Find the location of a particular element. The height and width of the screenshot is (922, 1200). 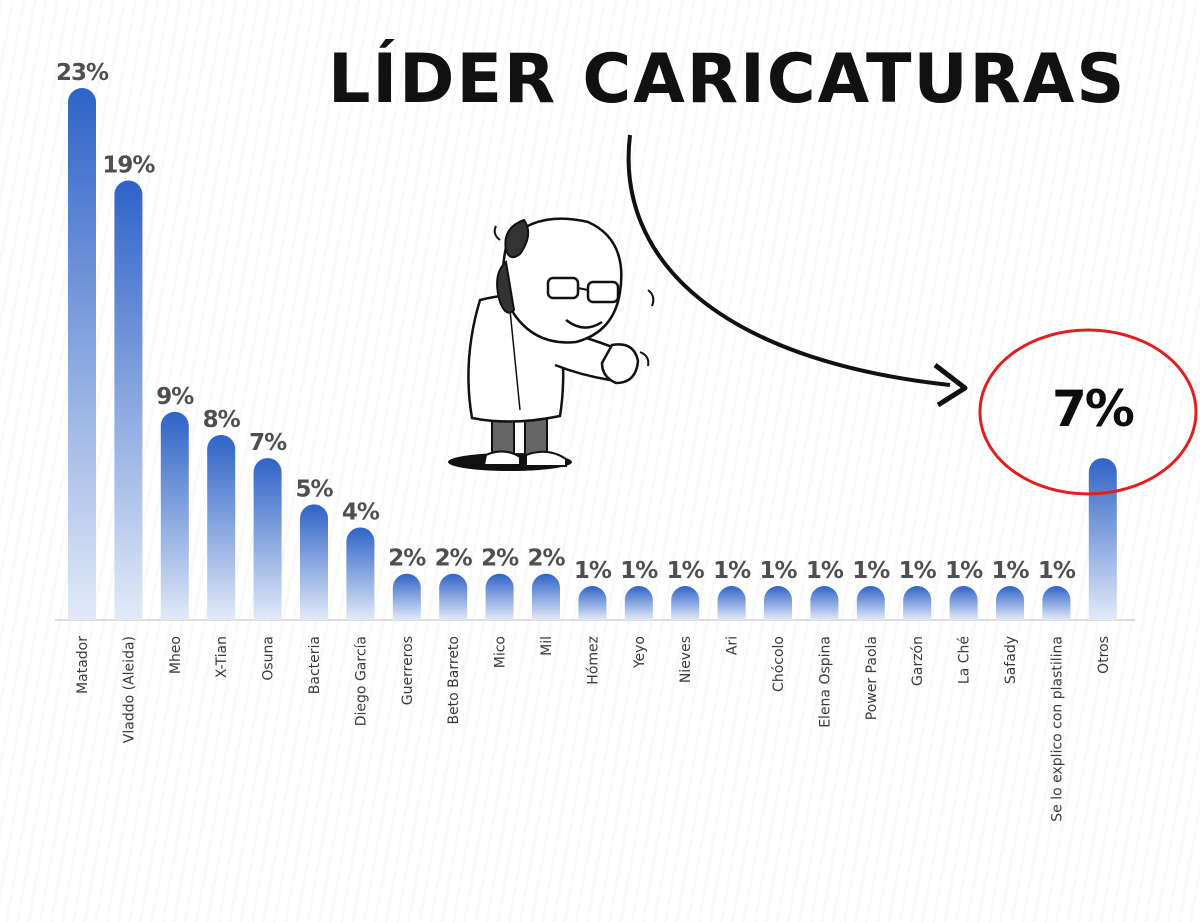

category-label: Mico is located at coordinates (501, 652).